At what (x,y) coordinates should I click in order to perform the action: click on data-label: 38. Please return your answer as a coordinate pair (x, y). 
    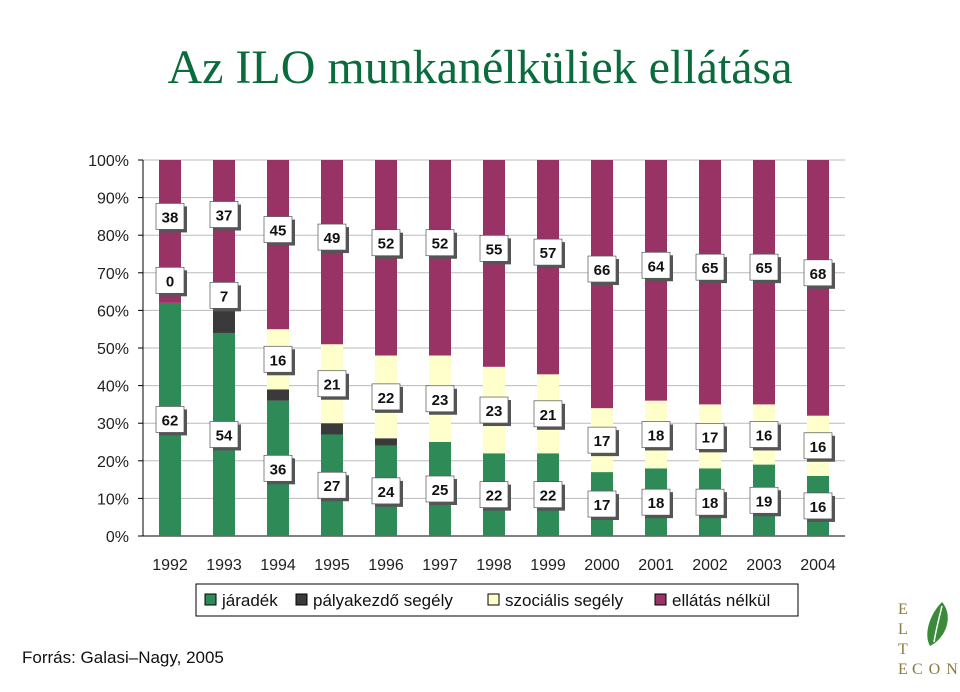
    Looking at the image, I should click on (170, 217).